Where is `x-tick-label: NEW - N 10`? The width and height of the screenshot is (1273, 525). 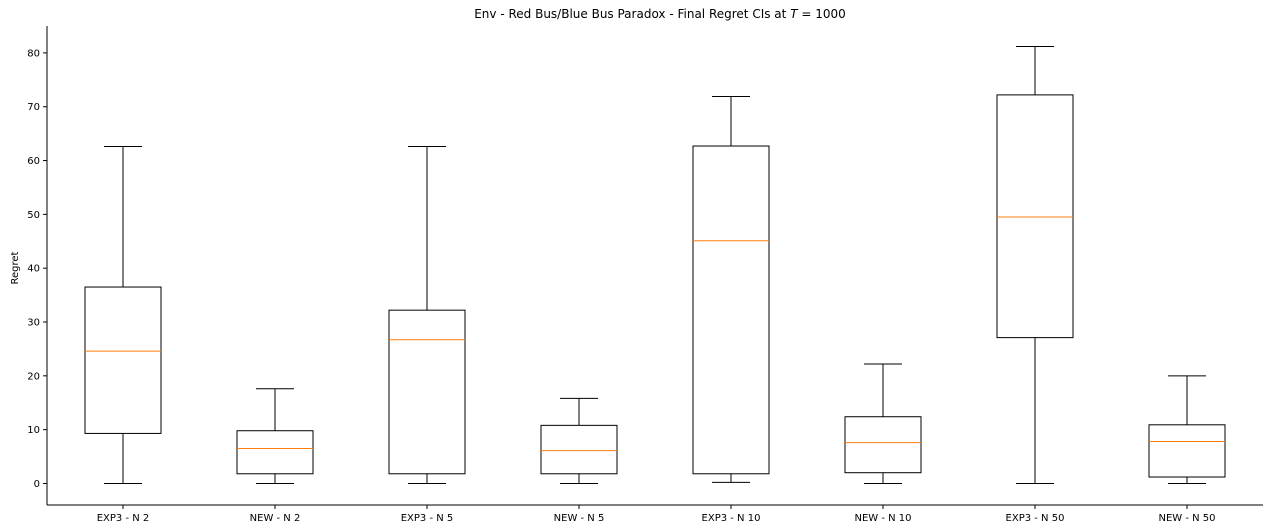 x-tick-label: NEW - N 10 is located at coordinates (882, 518).